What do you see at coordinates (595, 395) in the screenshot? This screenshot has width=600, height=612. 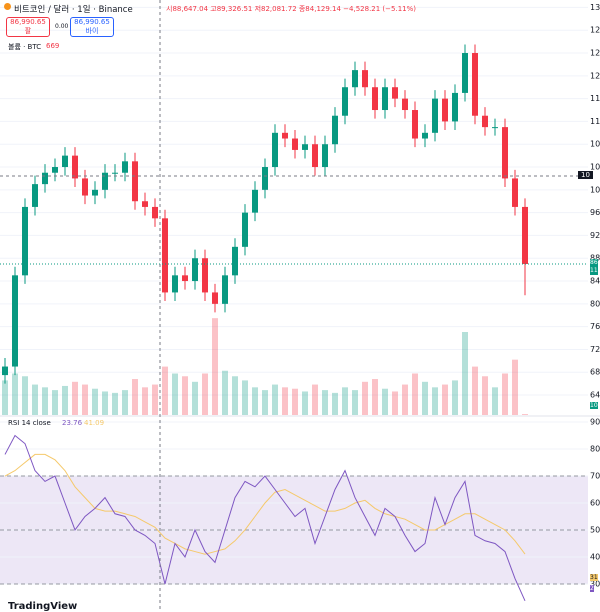 I see `y-tick-label: 64,000.00` at bounding box center [595, 395].